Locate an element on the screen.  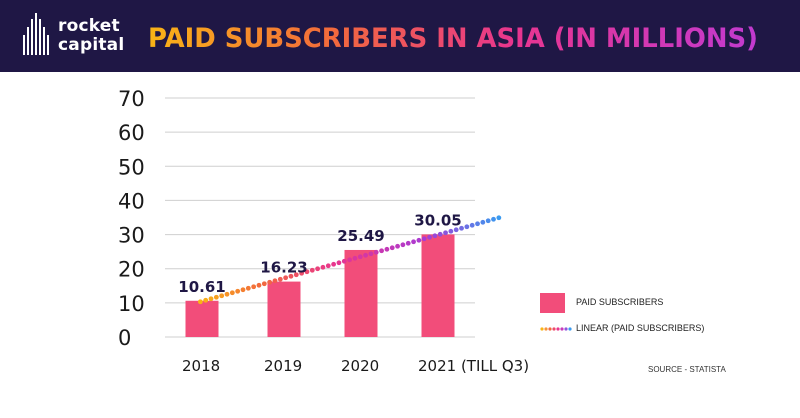
x-tick-label: 2021 (TILL Q3) is located at coordinates (473, 366).